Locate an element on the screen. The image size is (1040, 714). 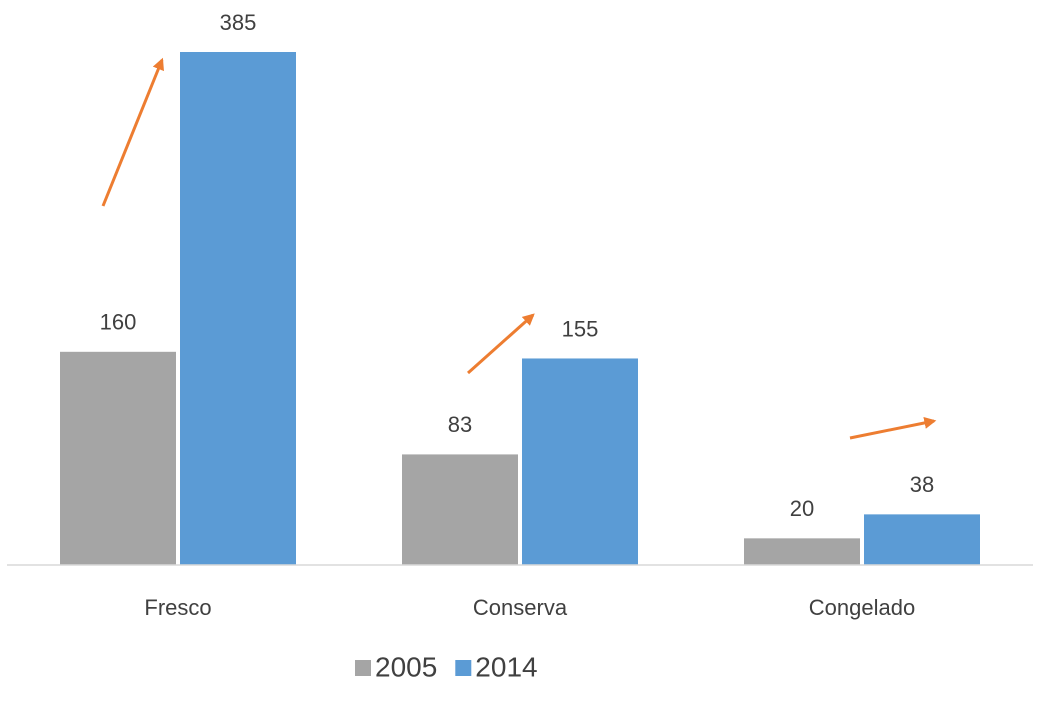
x-tick-label: Congelado is located at coordinates (862, 607).